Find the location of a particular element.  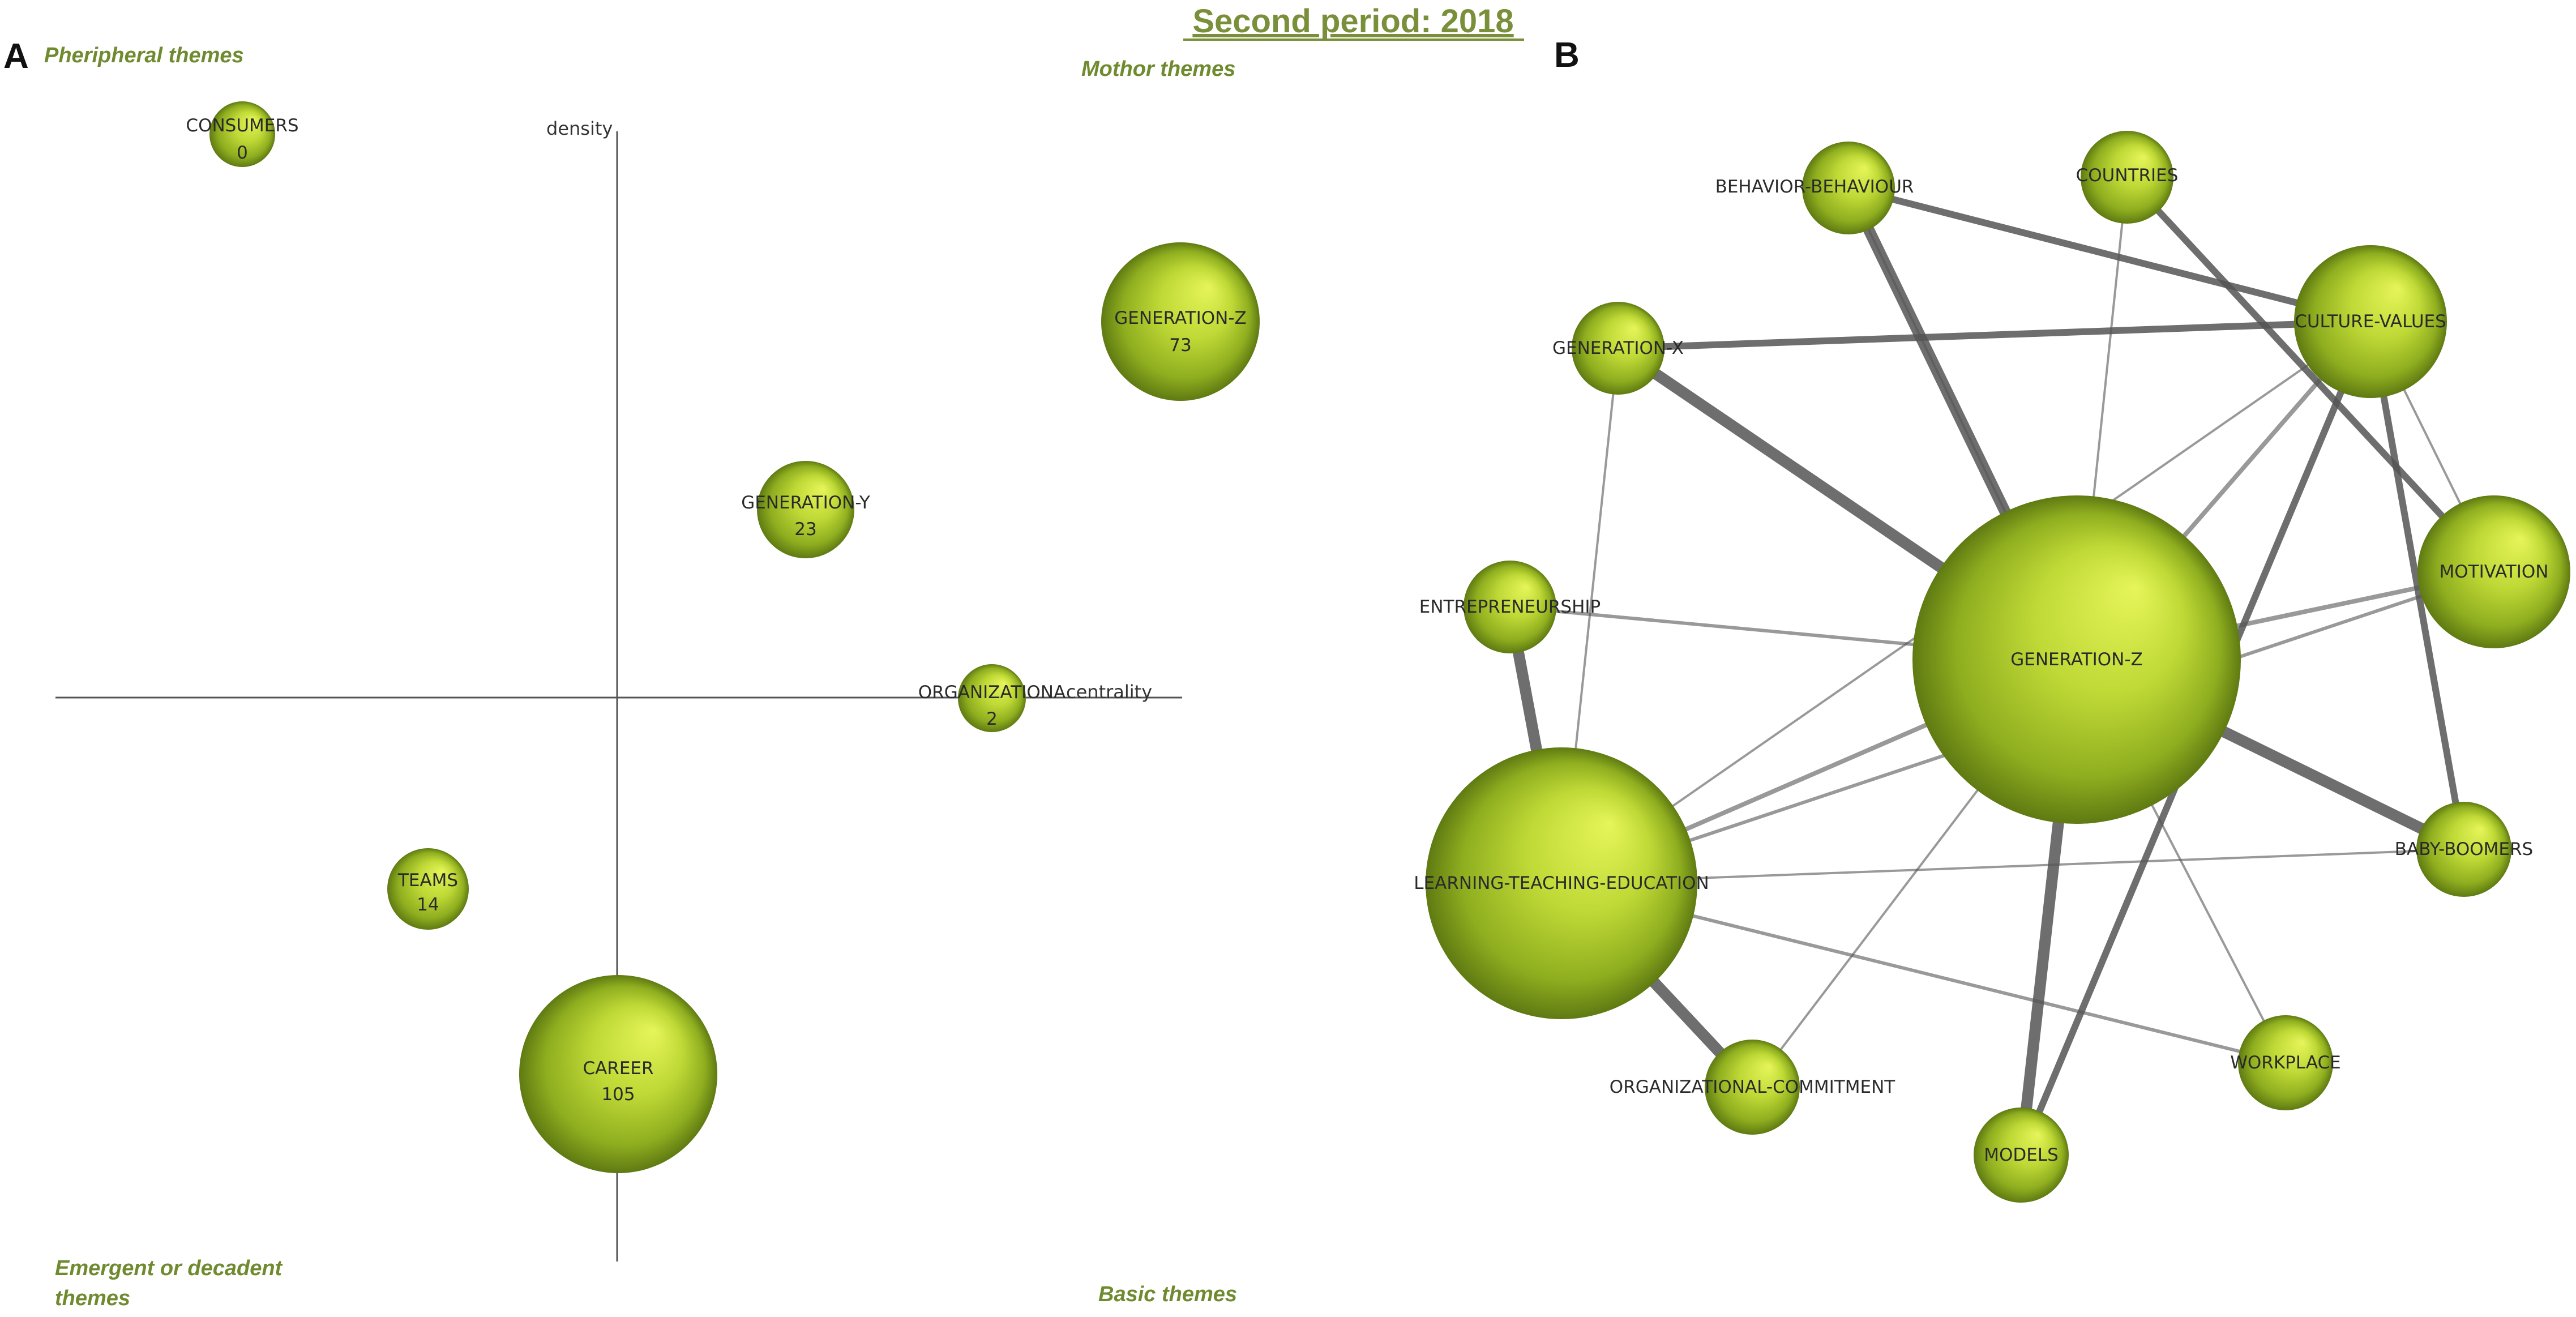

node-behavior: BEHAVIOR-BEHAVIOUR is located at coordinates (1814, 188).